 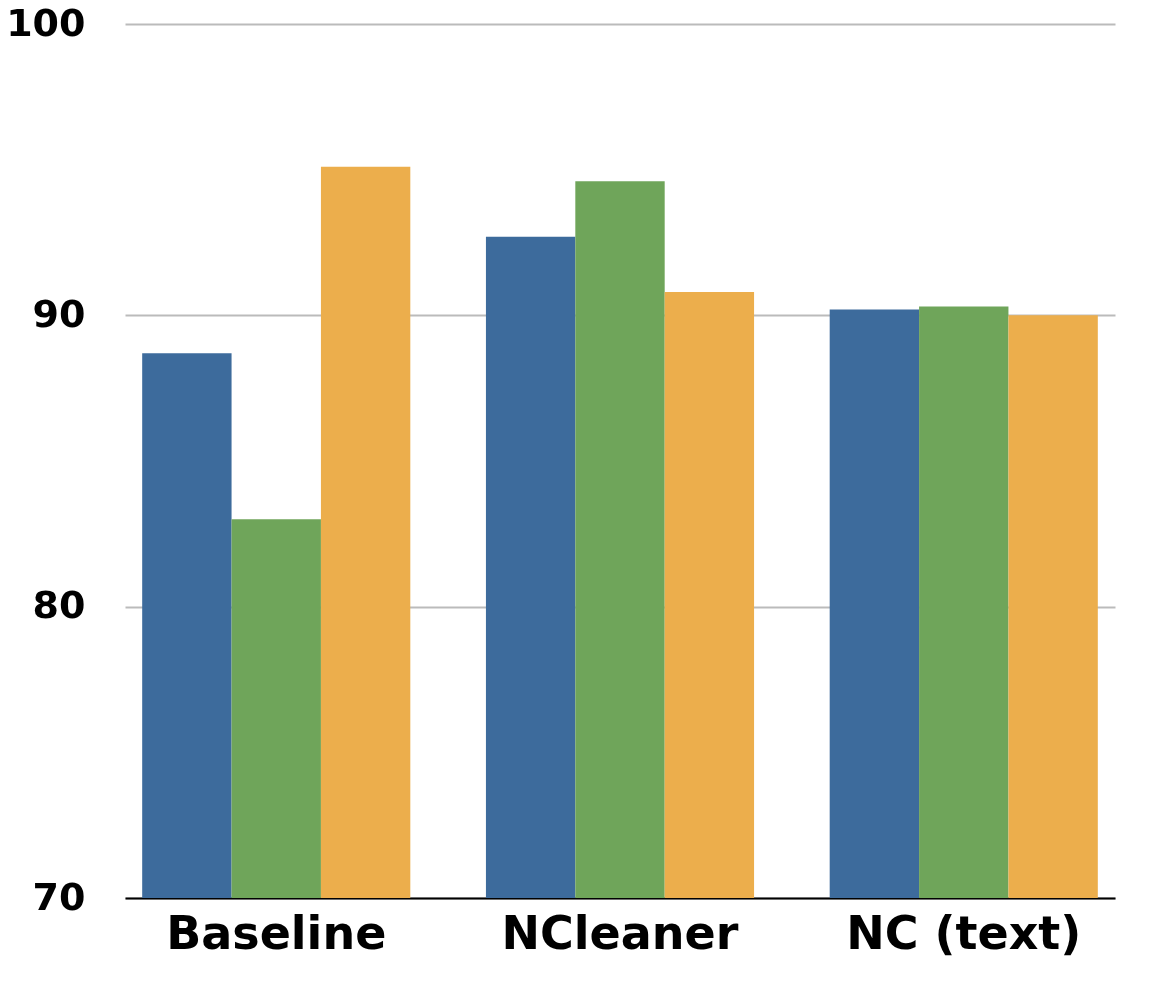 I want to click on y-tick-label: 90, so click(x=59, y=313).